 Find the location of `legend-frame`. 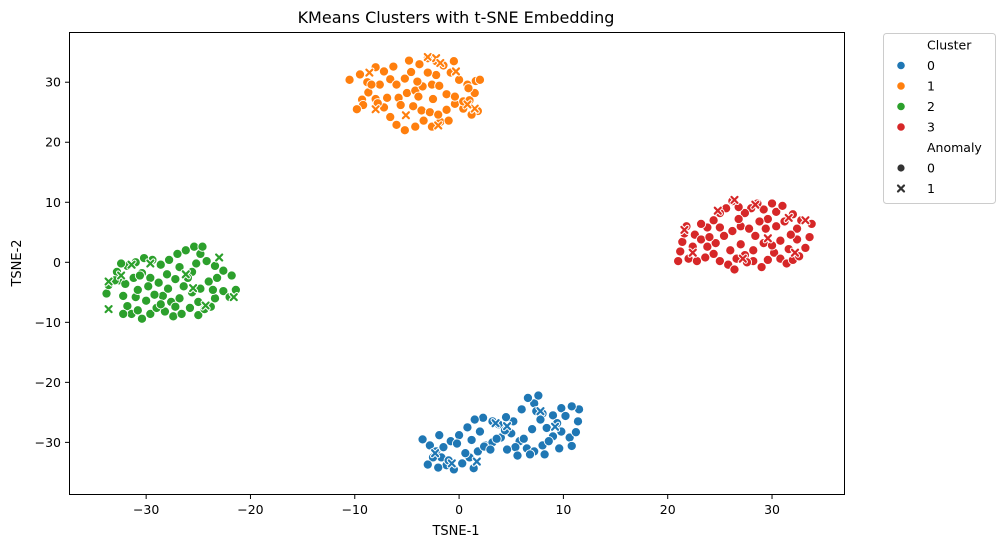

legend-frame is located at coordinates (939, 118).